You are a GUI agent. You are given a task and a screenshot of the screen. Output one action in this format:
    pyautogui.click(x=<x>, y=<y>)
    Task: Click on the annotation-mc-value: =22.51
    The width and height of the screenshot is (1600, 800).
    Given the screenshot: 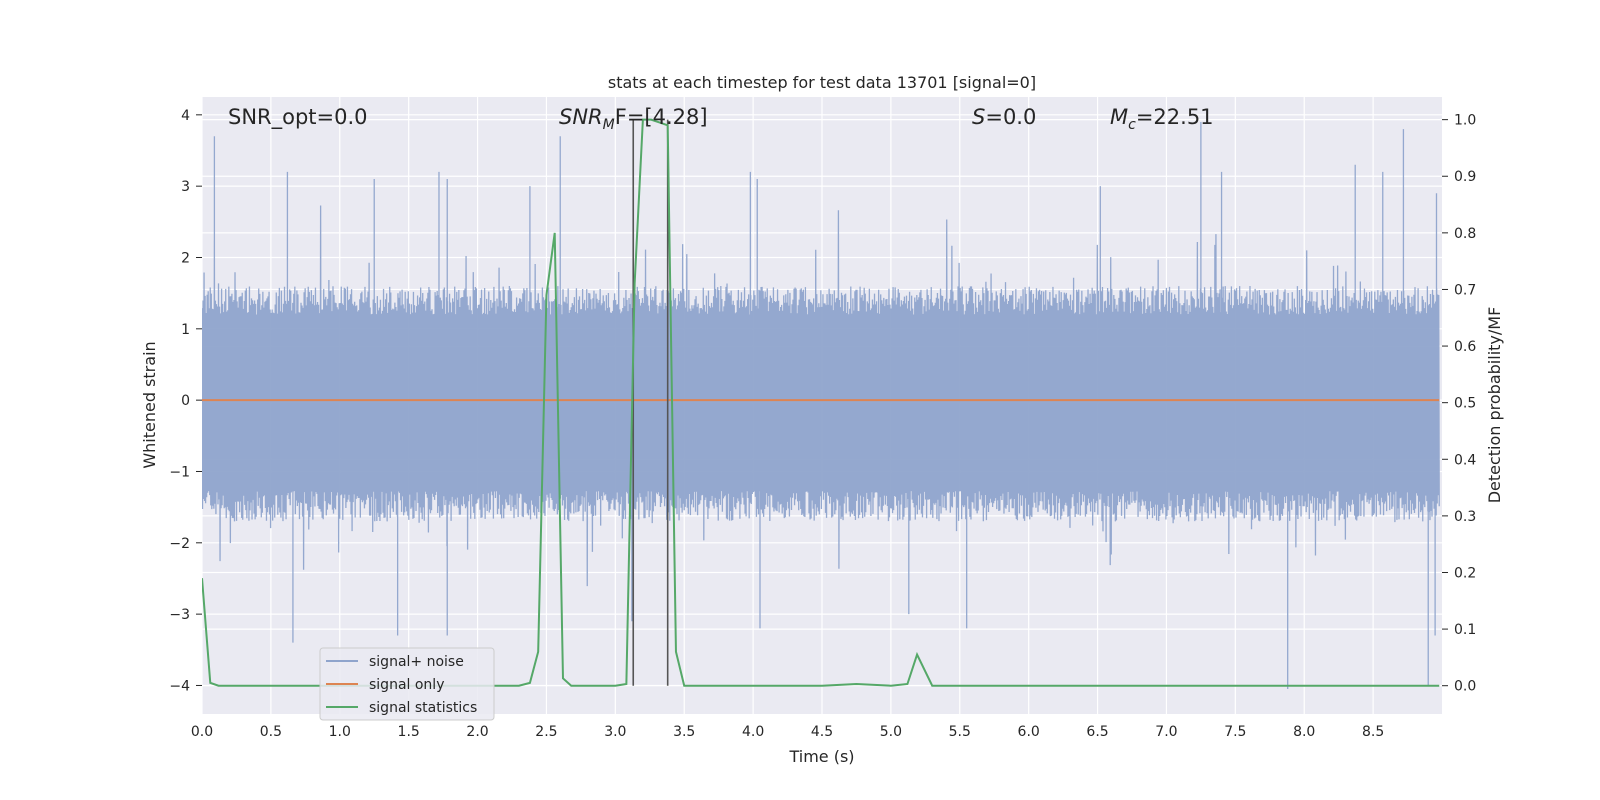 What is the action you would take?
    pyautogui.click(x=1175, y=117)
    